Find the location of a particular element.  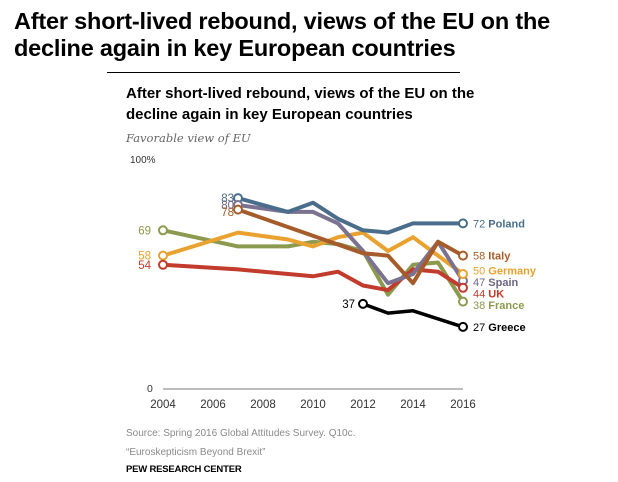

series-name: UK is located at coordinates (496, 295).